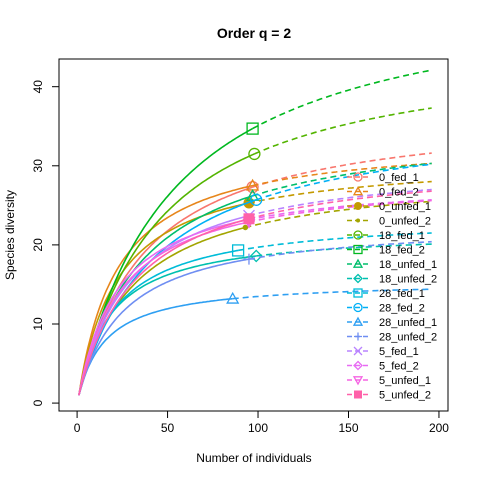  Describe the element at coordinates (405, 381) in the screenshot. I see `legend-label: 5_unfed_1` at that location.